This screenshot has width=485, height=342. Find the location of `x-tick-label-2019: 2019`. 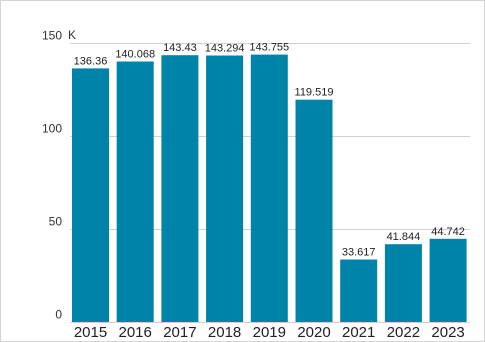

x-tick-label-2019: 2019 is located at coordinates (269, 332).